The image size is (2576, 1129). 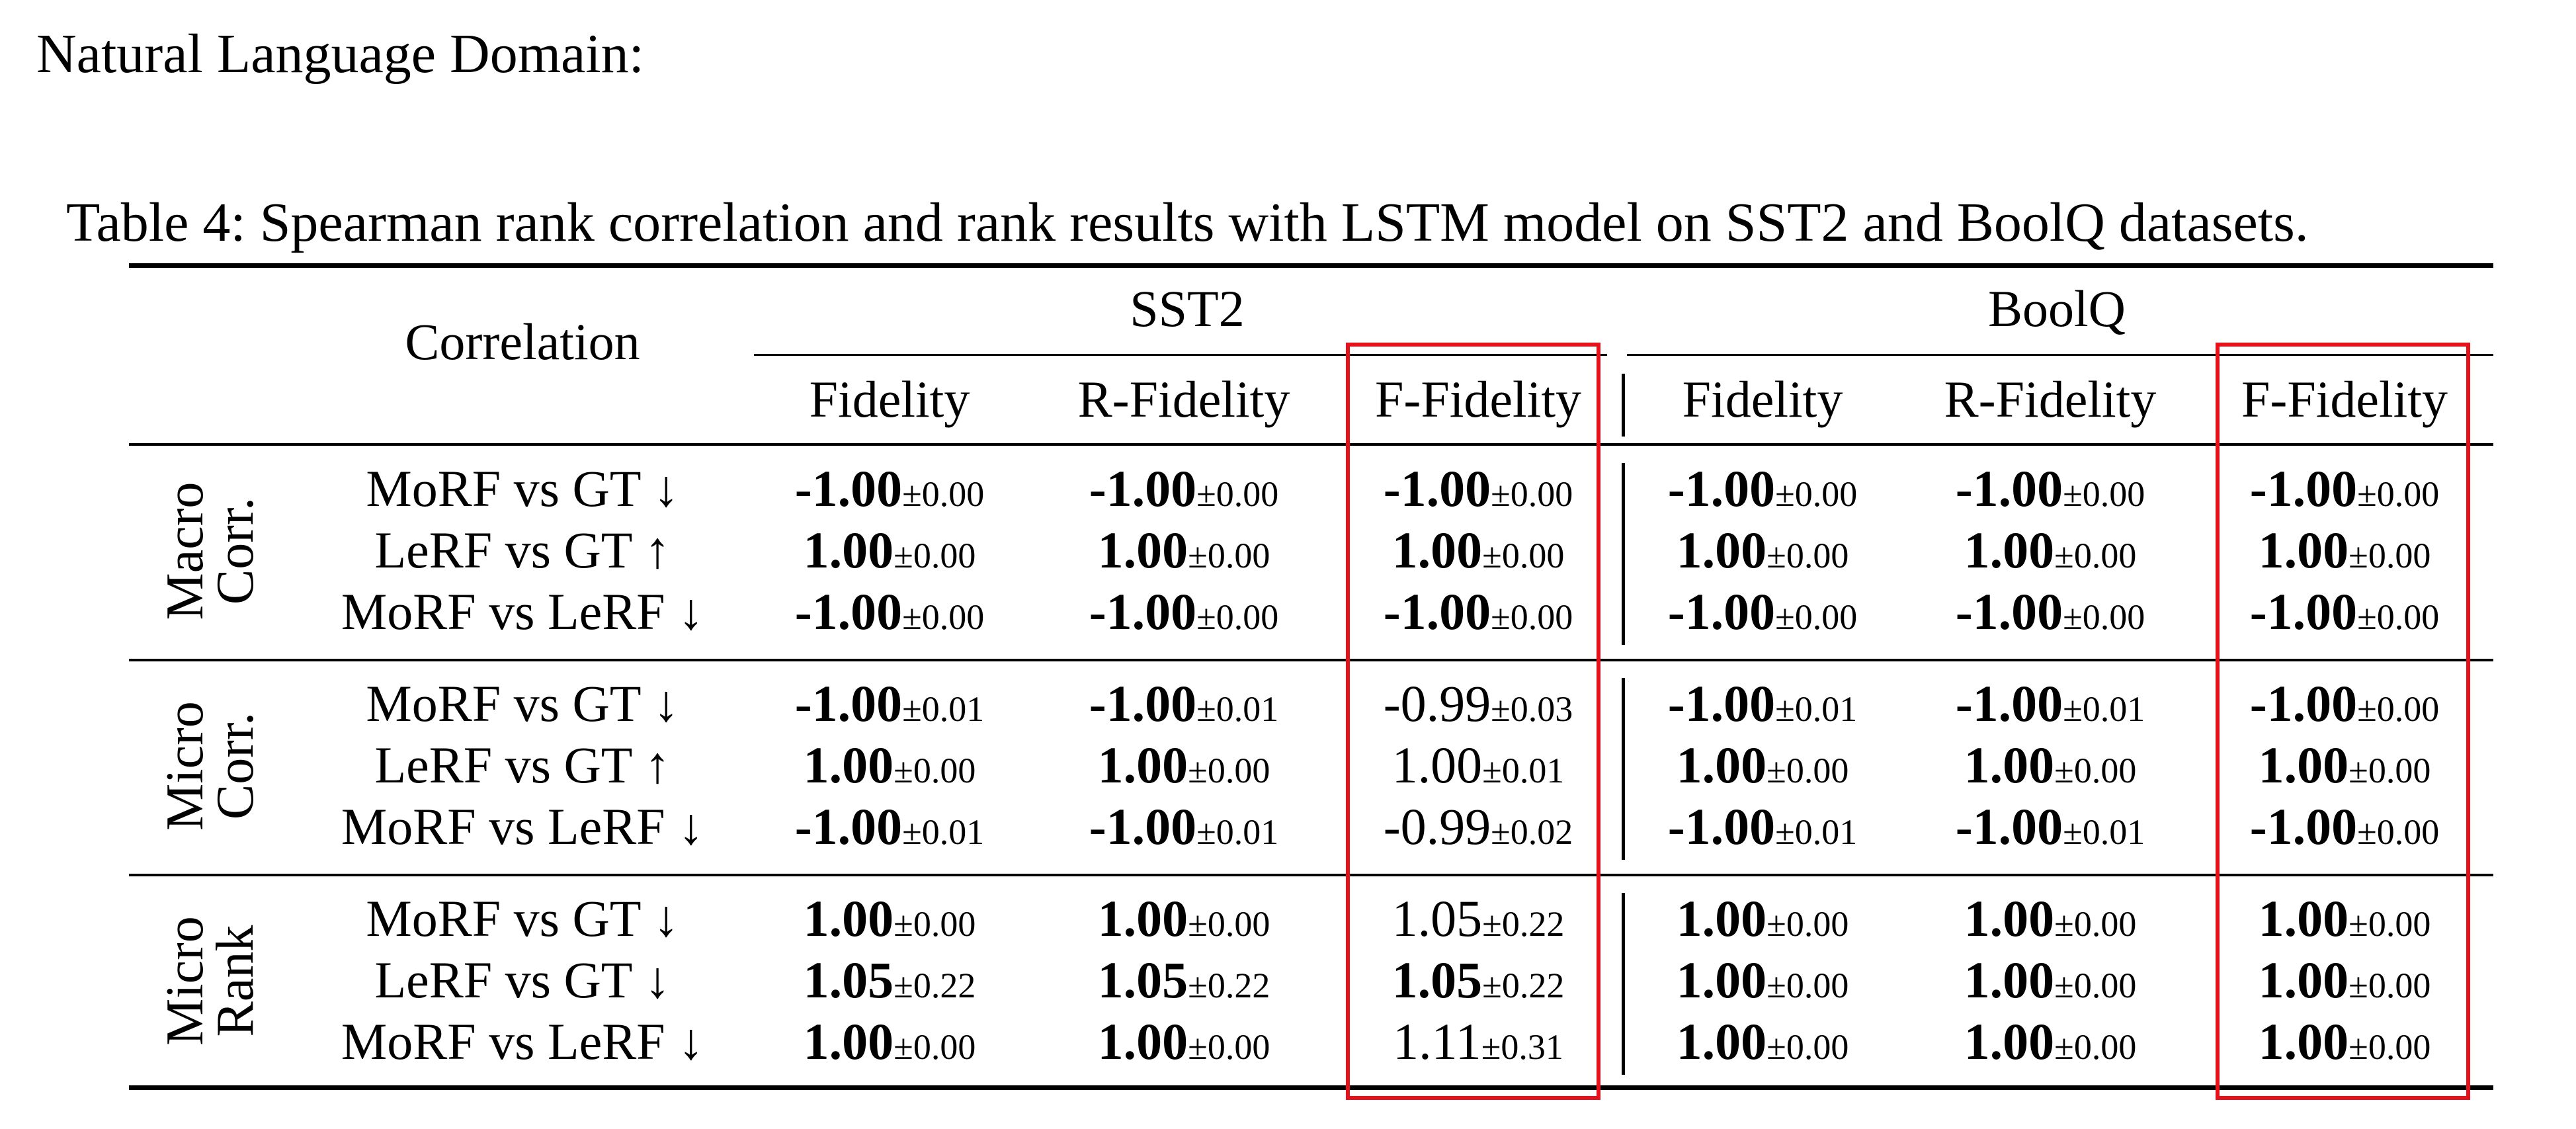 What do you see at coordinates (1478, 399) in the screenshot?
I see `metric-header-sst2-f-fidelity: F-Fidelity` at bounding box center [1478, 399].